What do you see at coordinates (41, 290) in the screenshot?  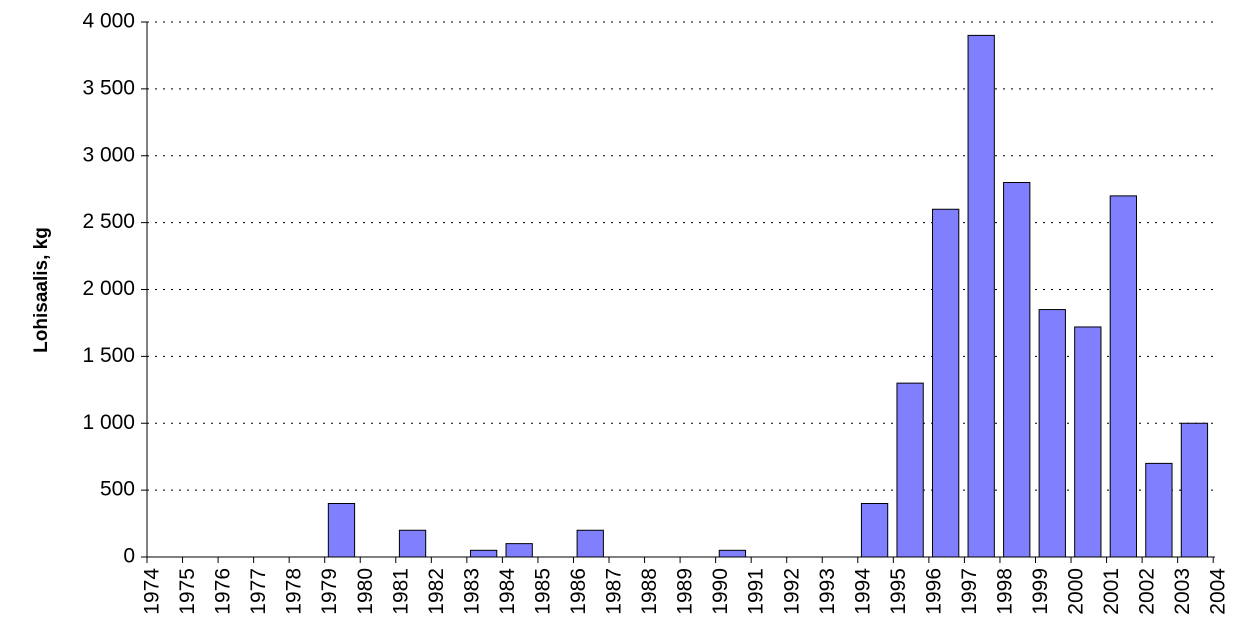 I see `y-axis-label: Lohisaalis, kg` at bounding box center [41, 290].